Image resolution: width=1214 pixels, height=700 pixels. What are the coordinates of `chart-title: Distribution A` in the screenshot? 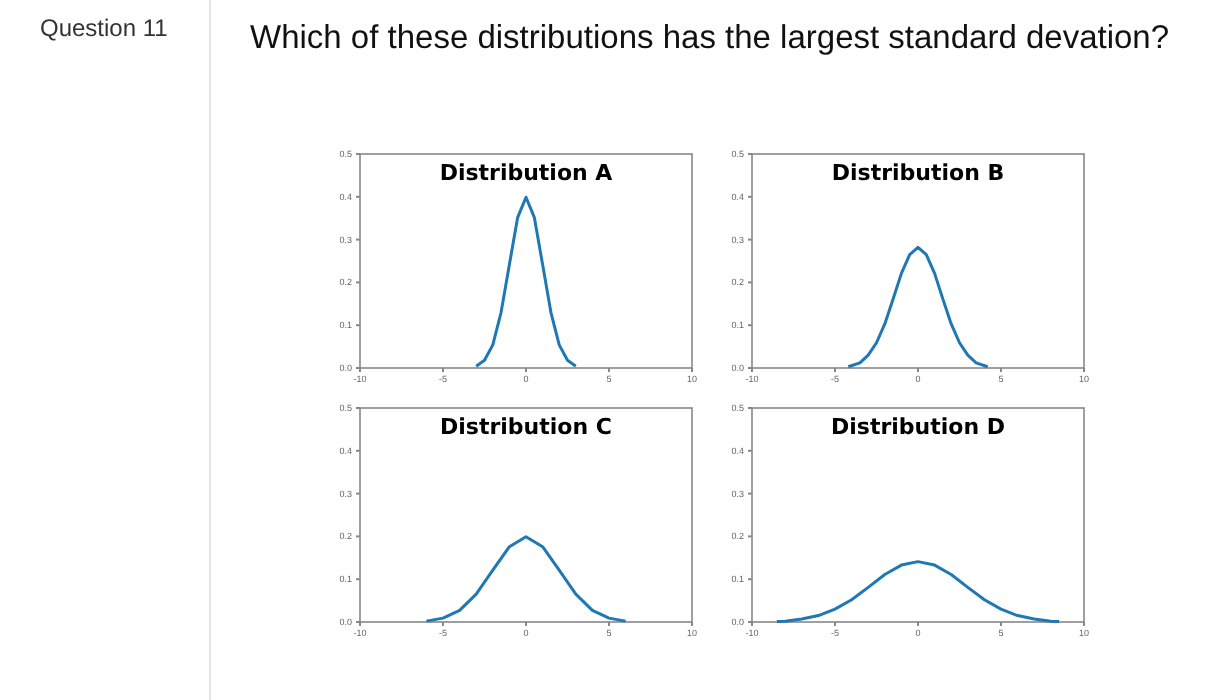 It's located at (526, 173).